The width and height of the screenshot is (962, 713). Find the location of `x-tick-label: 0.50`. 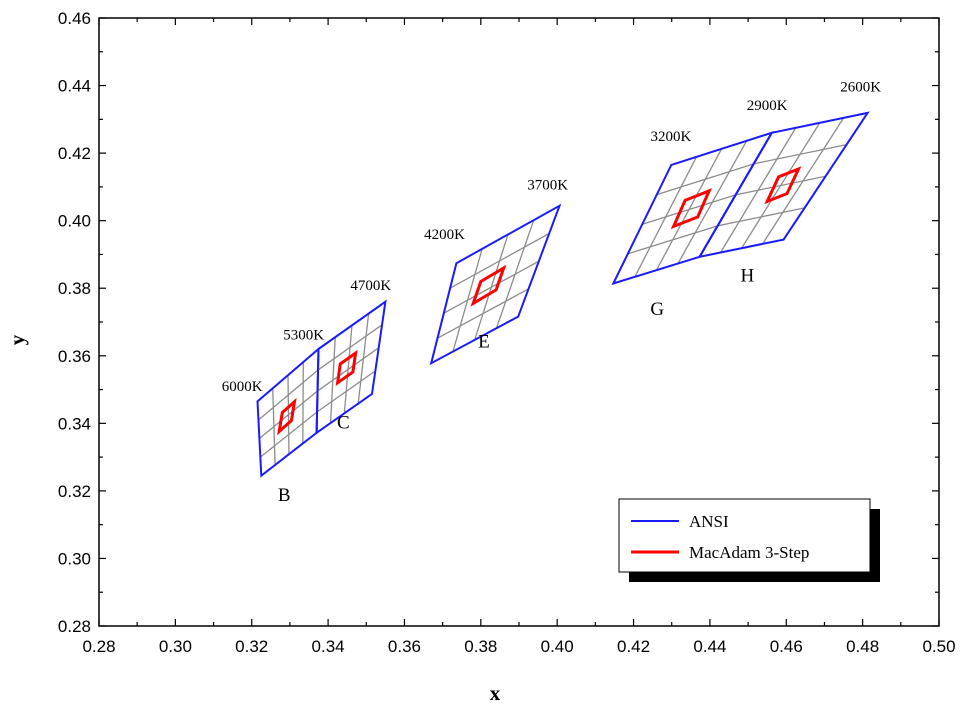

x-tick-label: 0.50 is located at coordinates (938, 646).